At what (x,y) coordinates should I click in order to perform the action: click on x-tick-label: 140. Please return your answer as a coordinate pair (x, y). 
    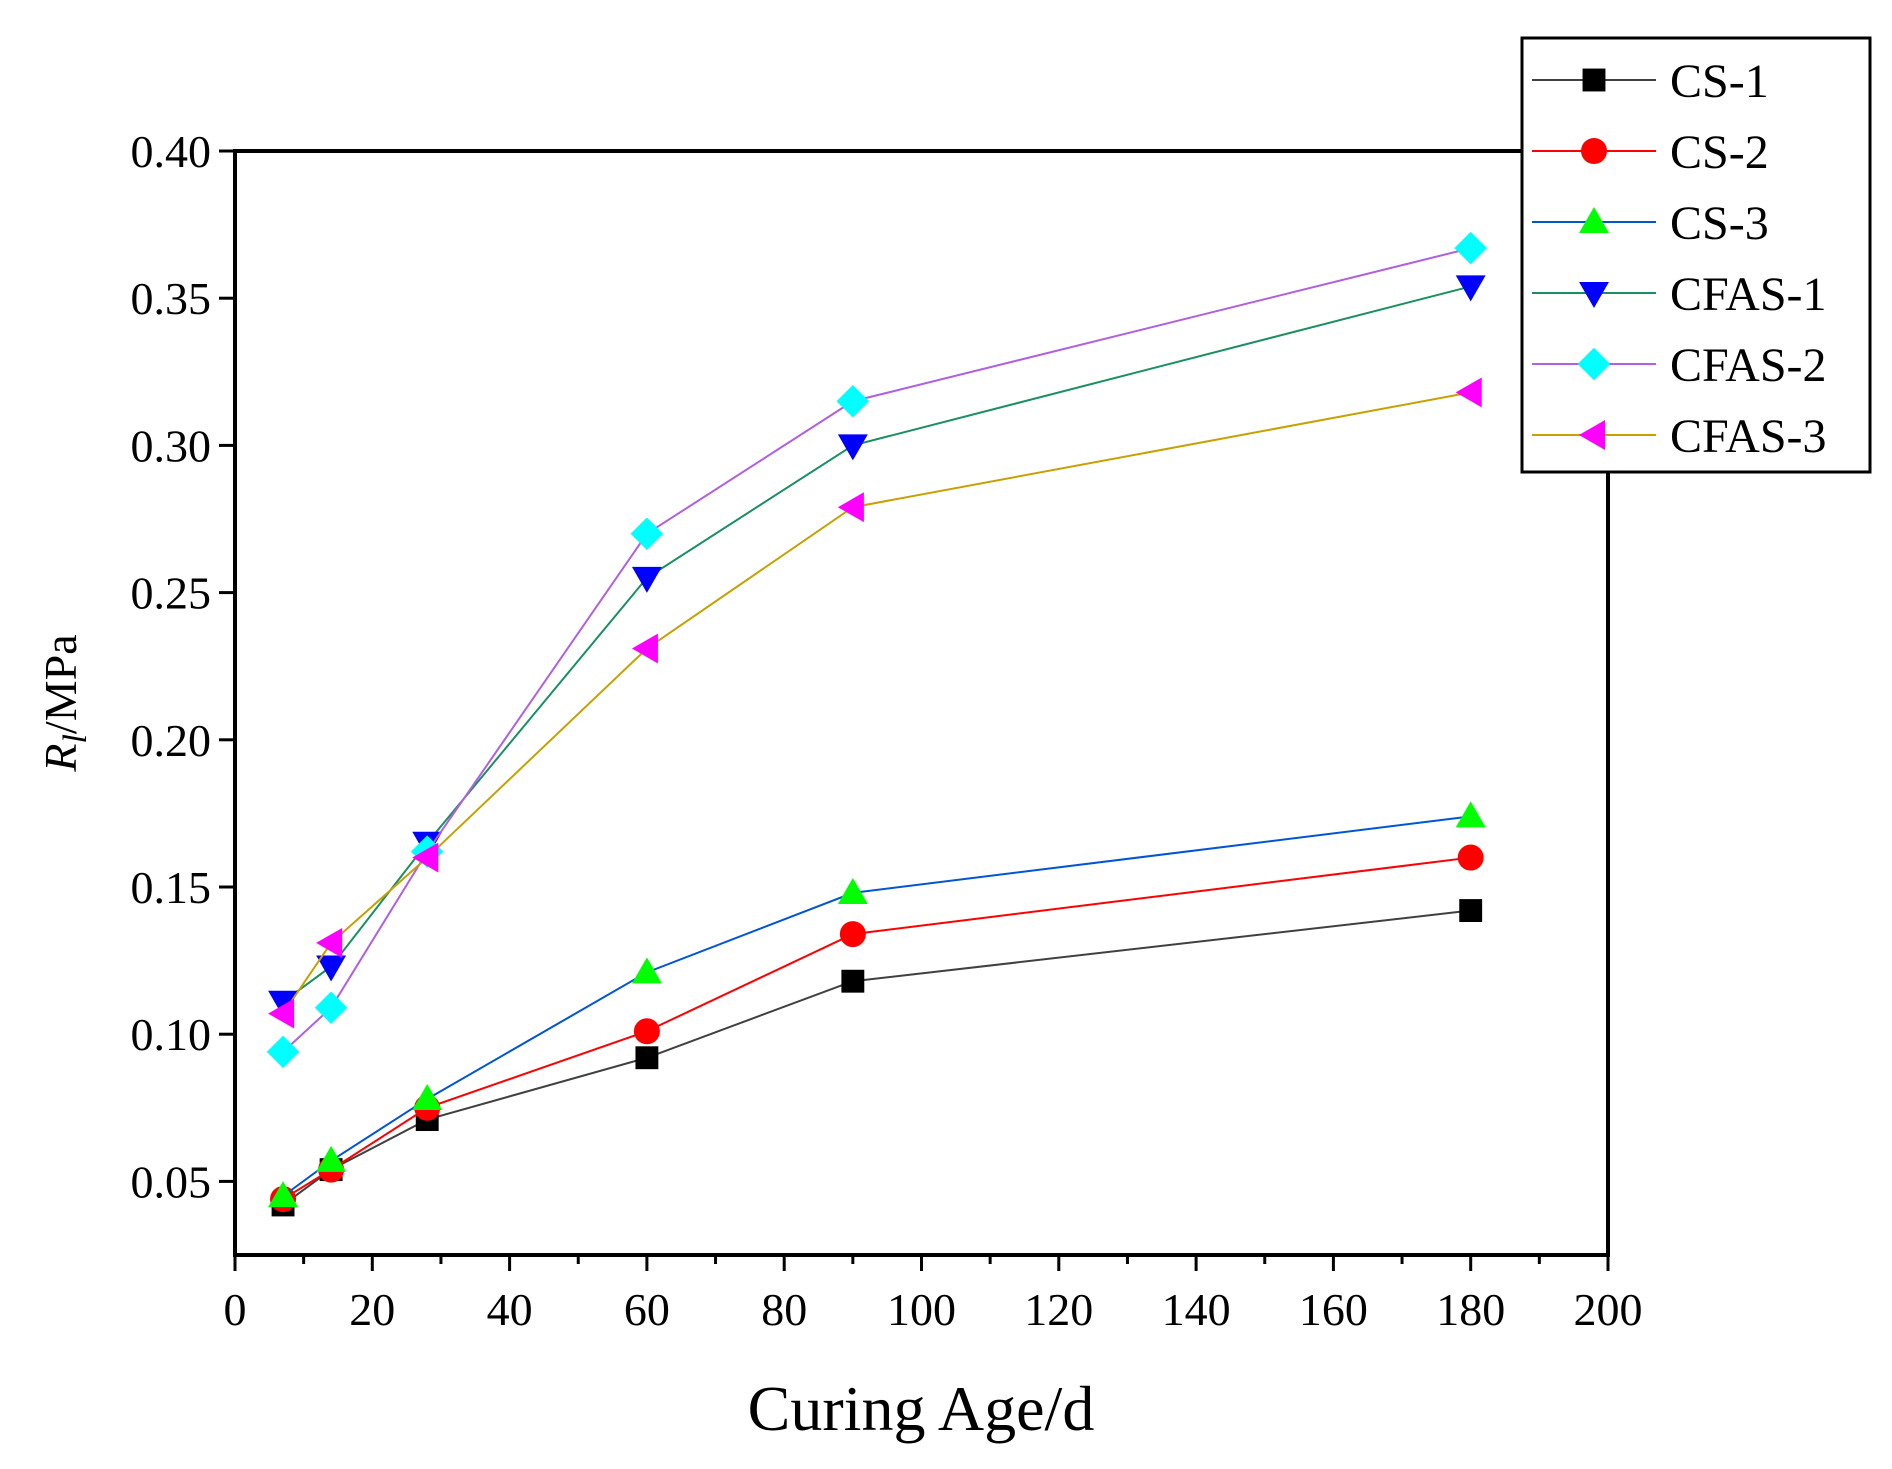
    Looking at the image, I should click on (1196, 1309).